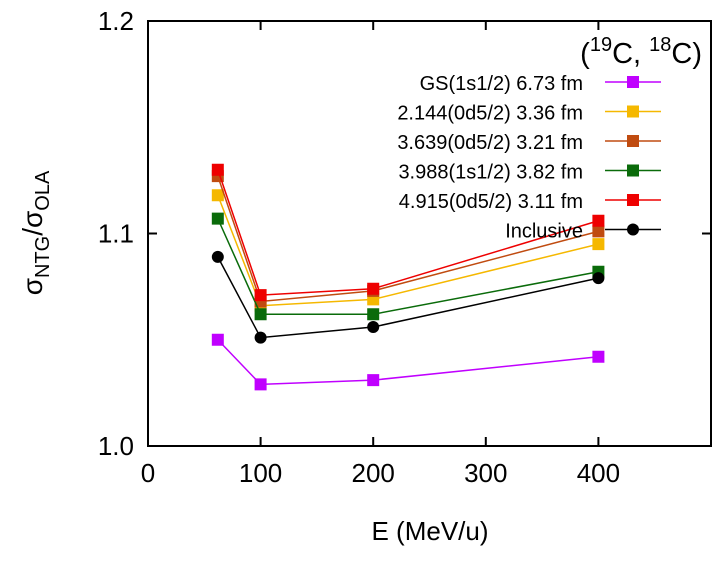 This screenshot has width=718, height=563. I want to click on x-tick-label: 100, so click(260, 473).